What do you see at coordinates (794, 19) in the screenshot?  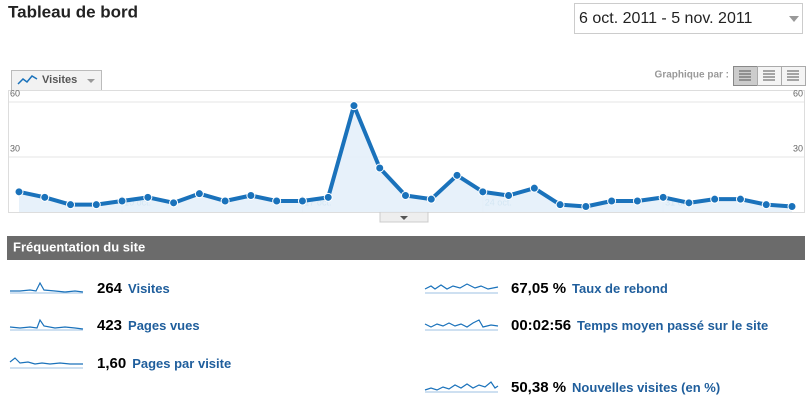 I see `dropdown-arrow` at bounding box center [794, 19].